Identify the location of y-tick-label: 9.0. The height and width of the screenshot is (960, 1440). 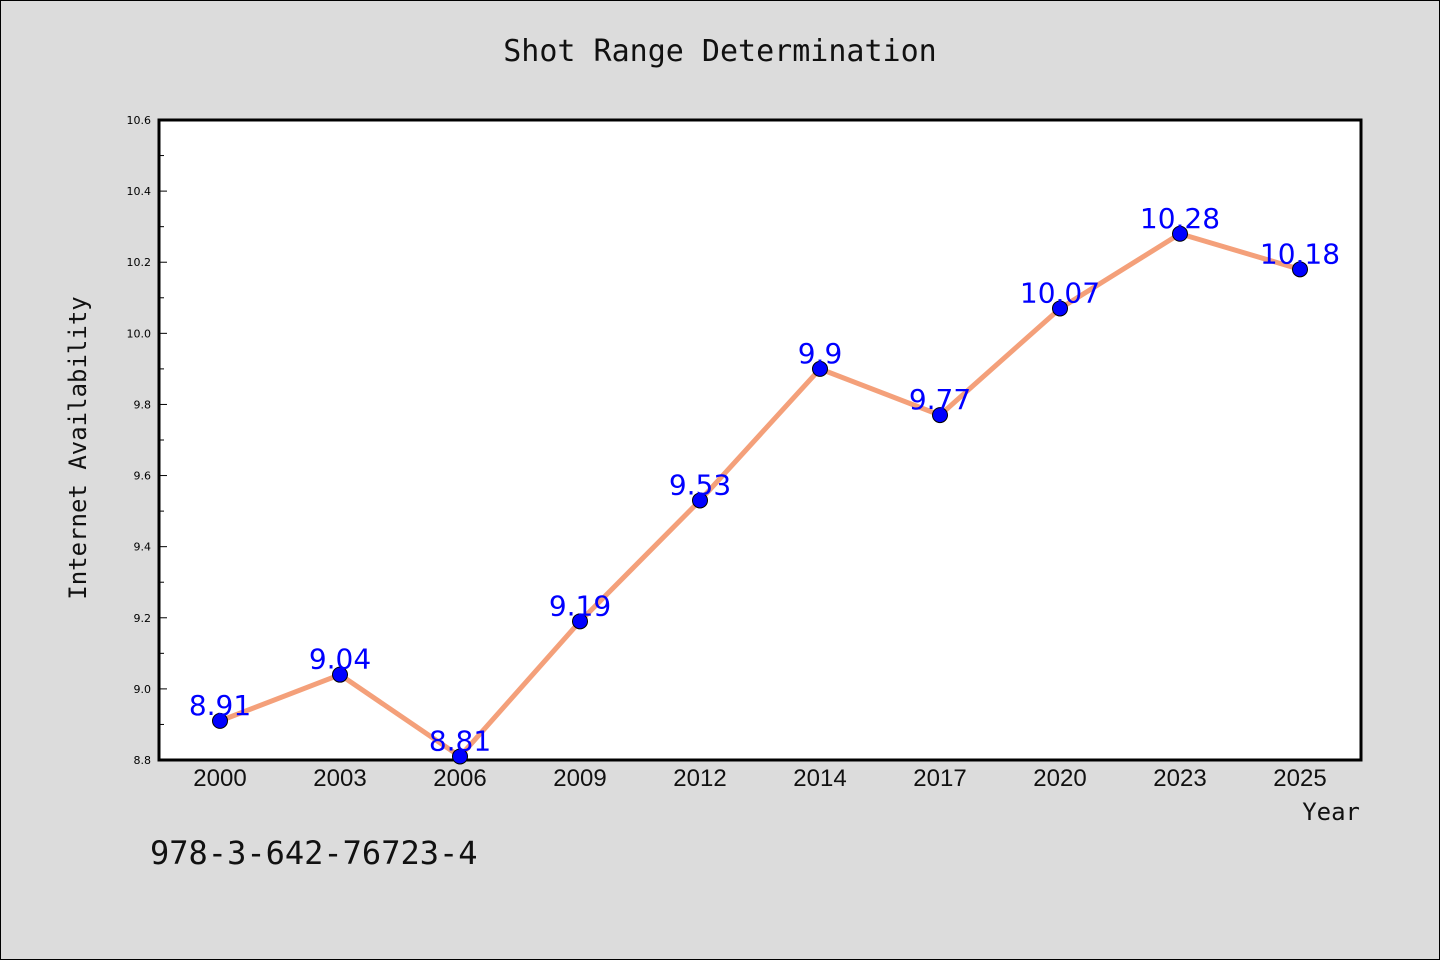
(143, 689).